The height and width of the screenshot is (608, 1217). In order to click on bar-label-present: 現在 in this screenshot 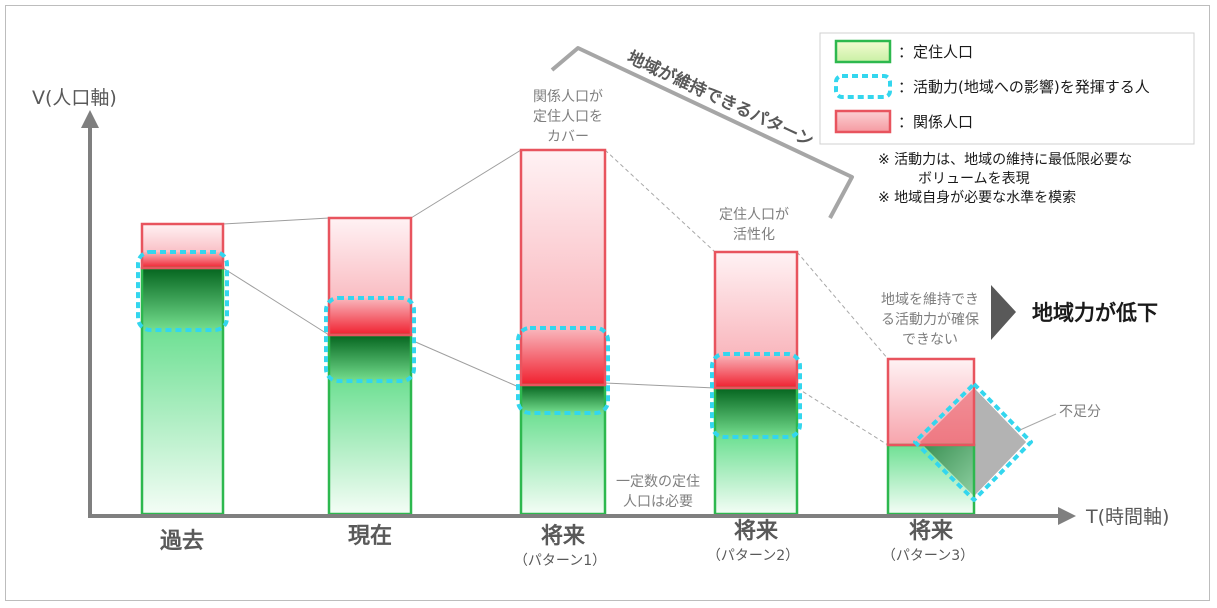, I will do `click(370, 536)`.